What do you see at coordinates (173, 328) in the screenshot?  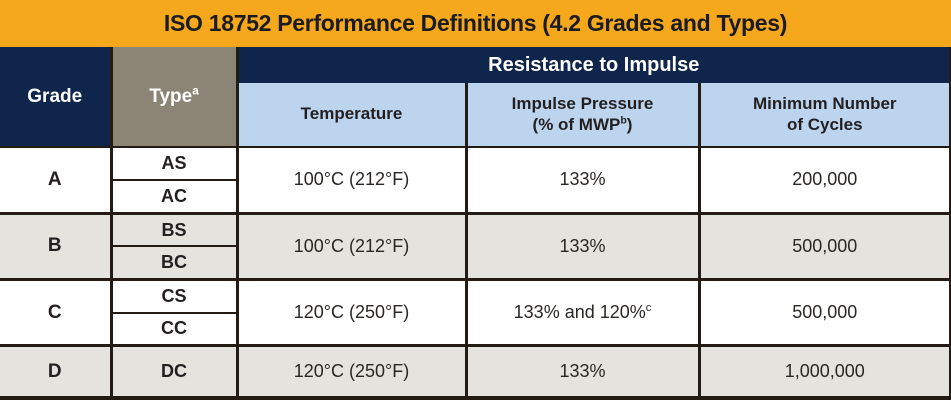 I see `type-cell-cc: CC` at bounding box center [173, 328].